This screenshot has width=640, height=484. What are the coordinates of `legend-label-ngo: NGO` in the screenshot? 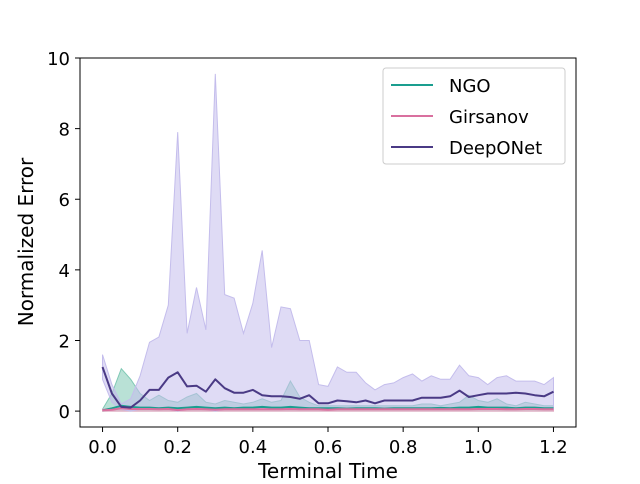 It's located at (470, 86).